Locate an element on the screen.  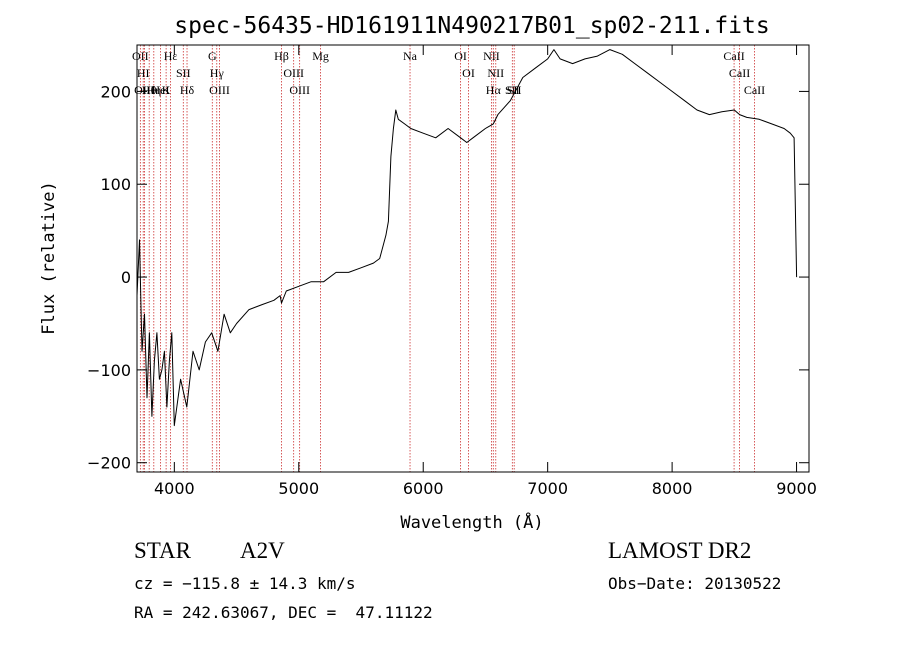
line-label-15: OIII is located at coordinates (299, 90).